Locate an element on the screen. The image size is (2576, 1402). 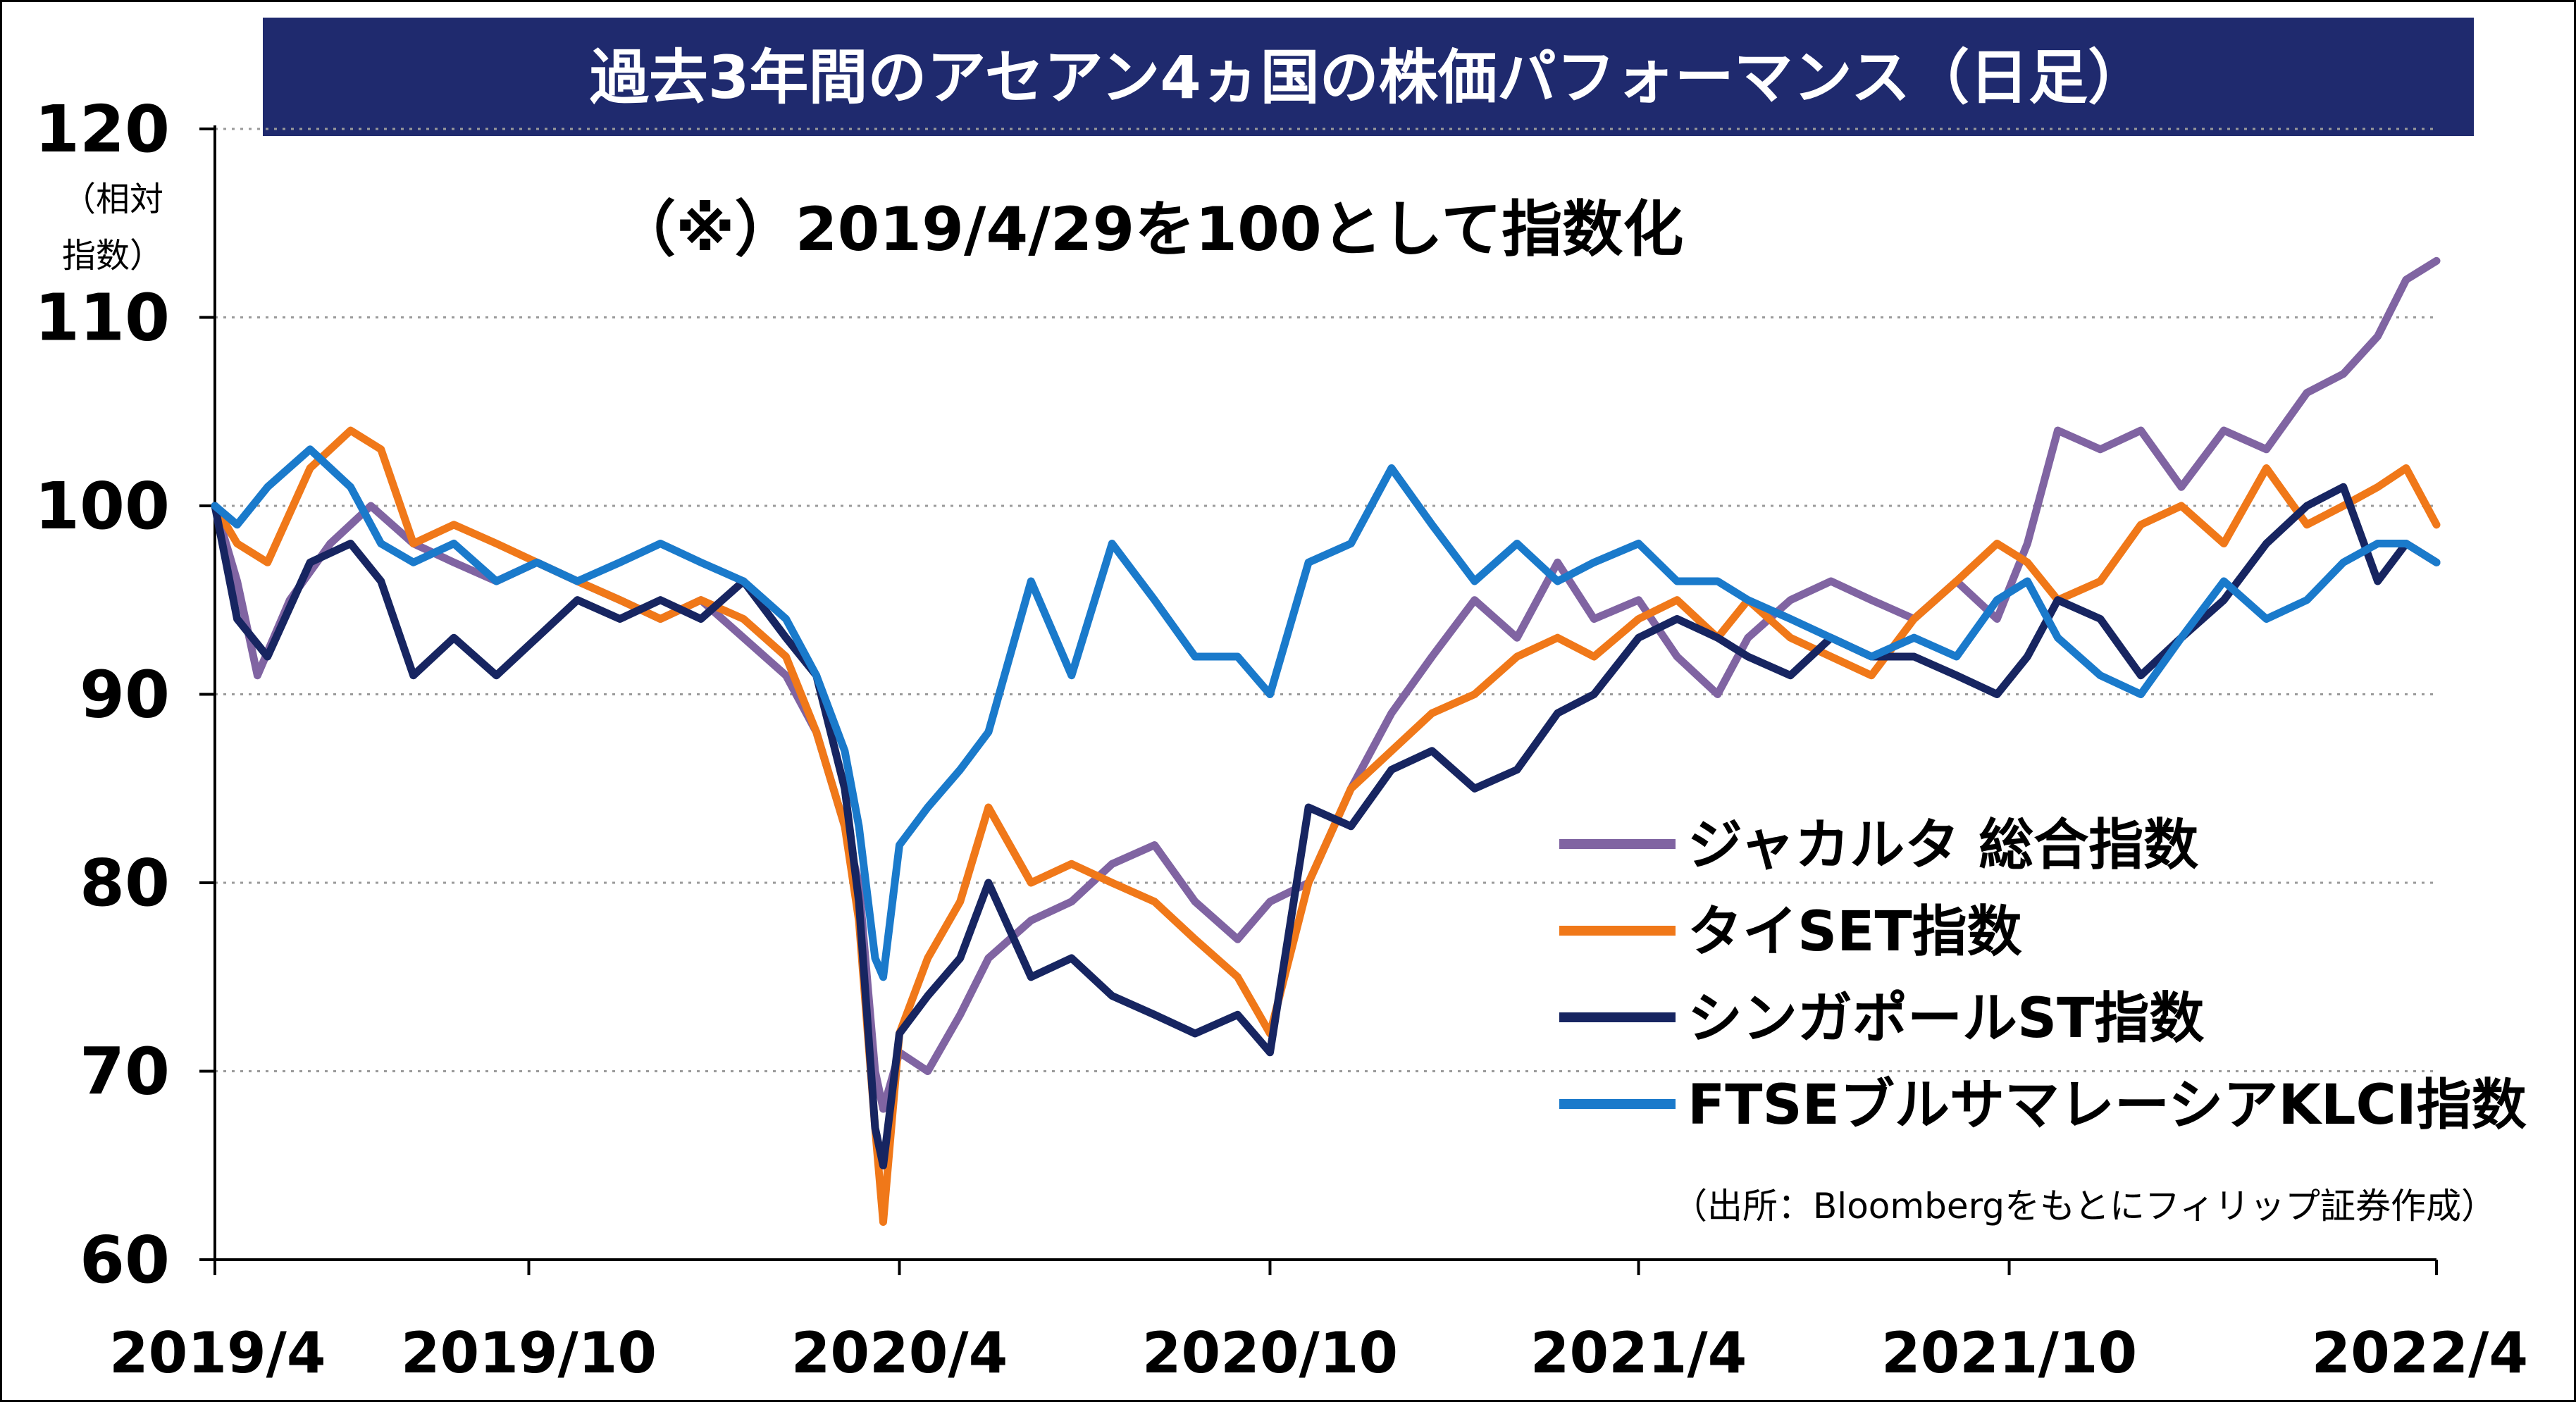
chart-subtitle: （※）2019/4/29を100として指数化 is located at coordinates (1149, 229).